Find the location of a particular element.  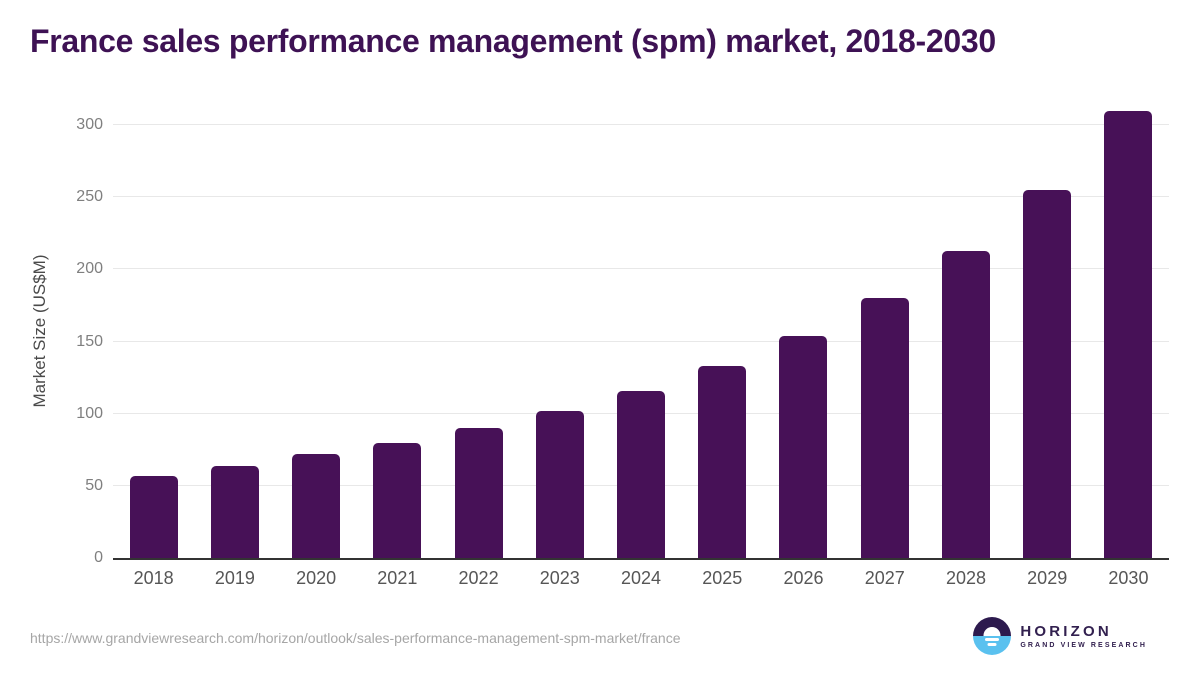

x-tick-label-2018: 2018 is located at coordinates (153, 578).